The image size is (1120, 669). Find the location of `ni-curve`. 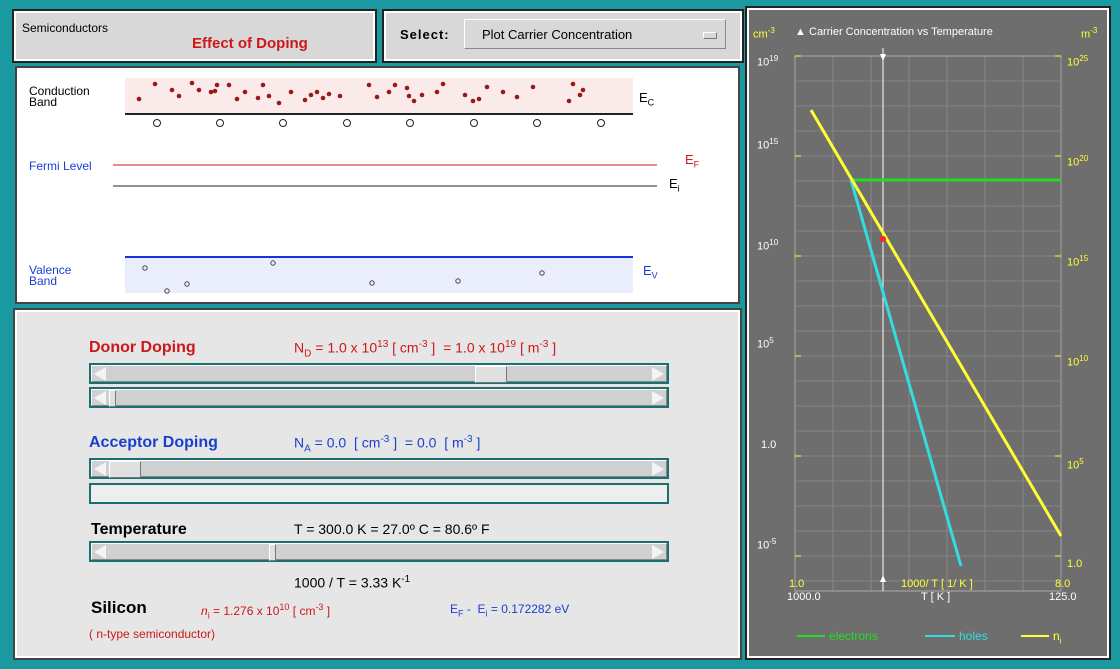

ni-curve is located at coordinates (936, 323).